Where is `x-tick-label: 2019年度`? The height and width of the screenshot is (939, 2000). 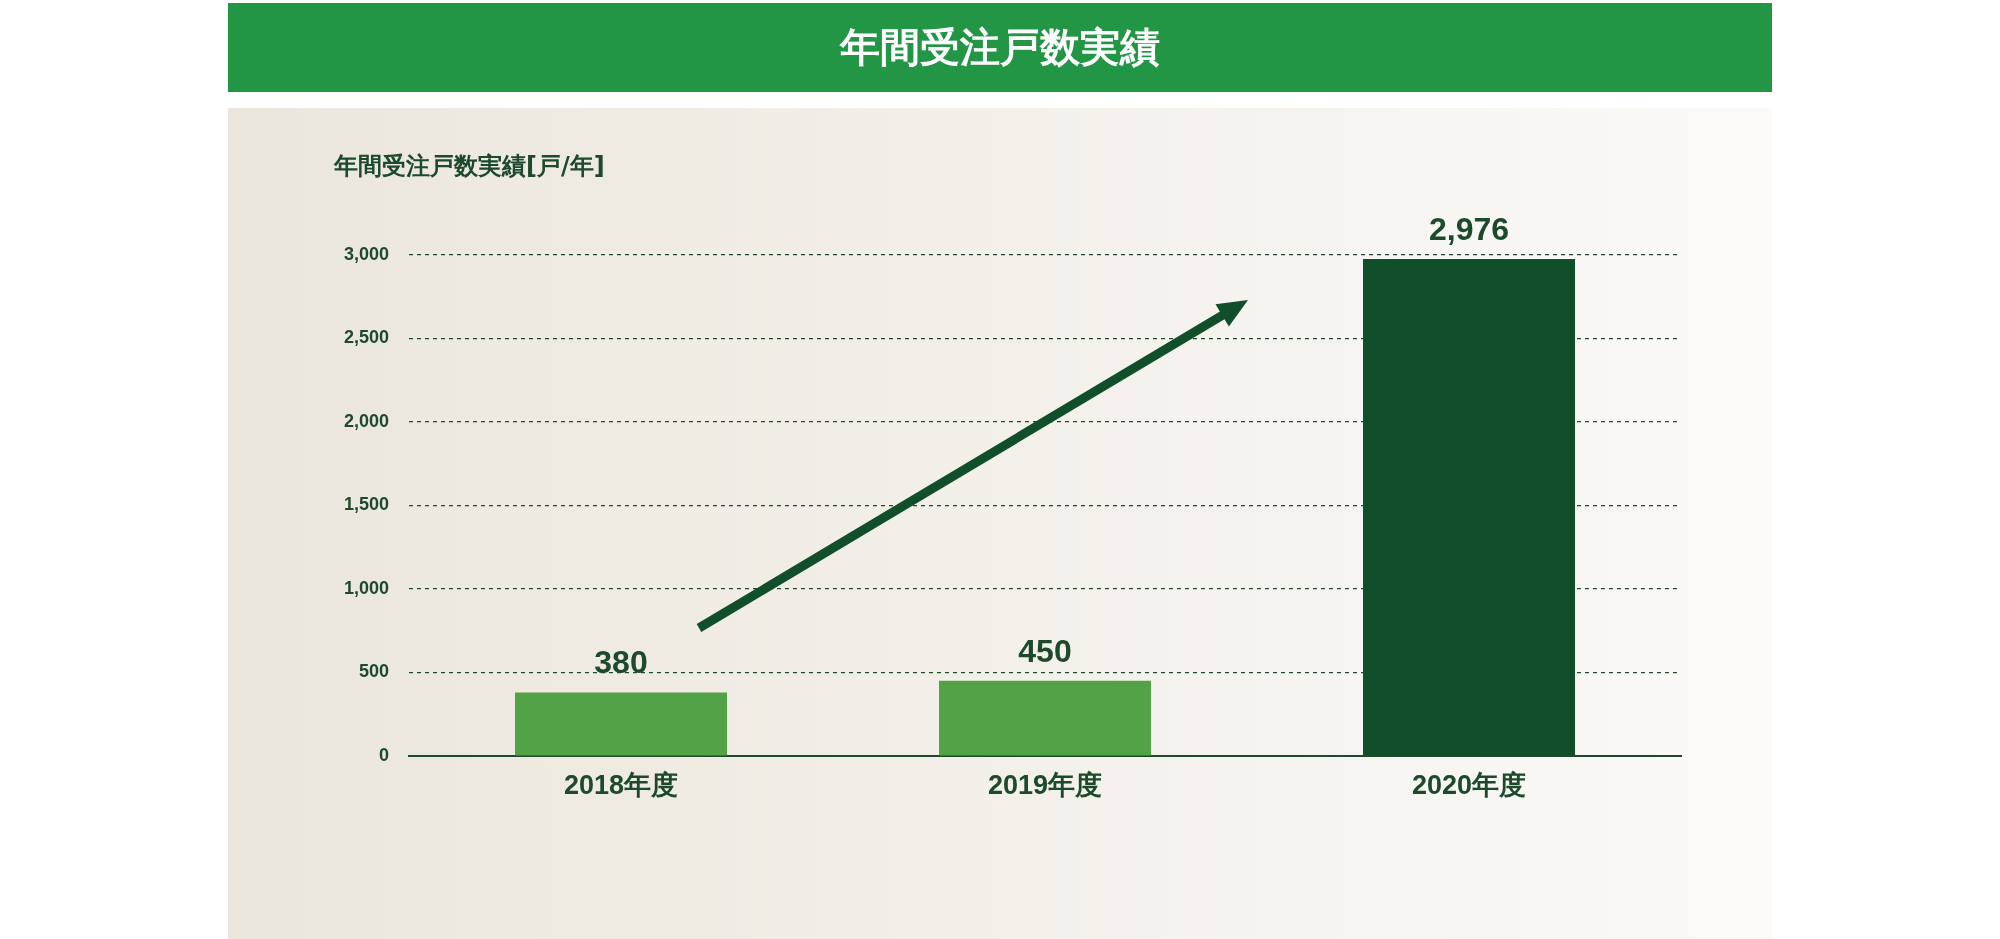 x-tick-label: 2019年度 is located at coordinates (1045, 784).